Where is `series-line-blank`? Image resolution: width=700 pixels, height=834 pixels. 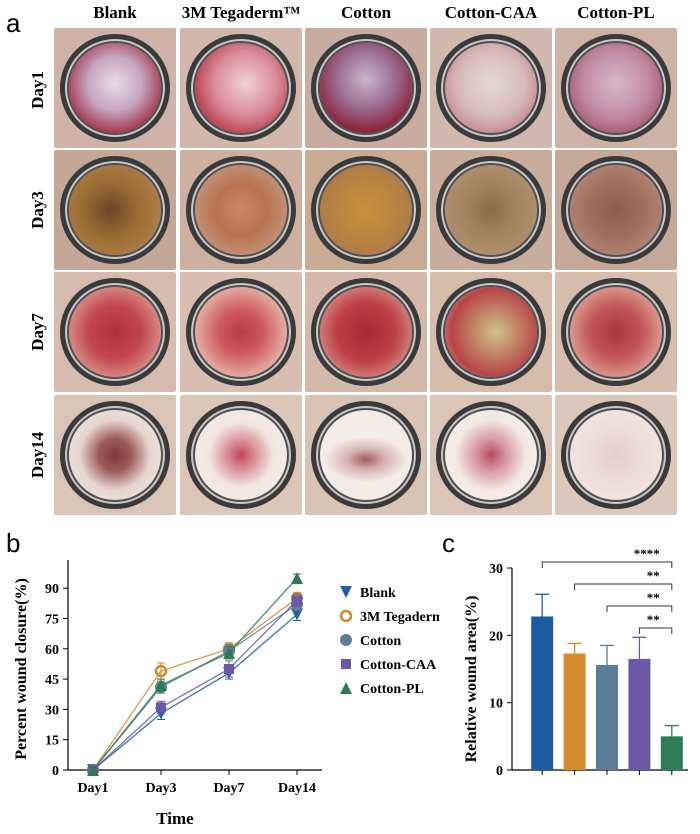
series-line-blank is located at coordinates (195, 692).